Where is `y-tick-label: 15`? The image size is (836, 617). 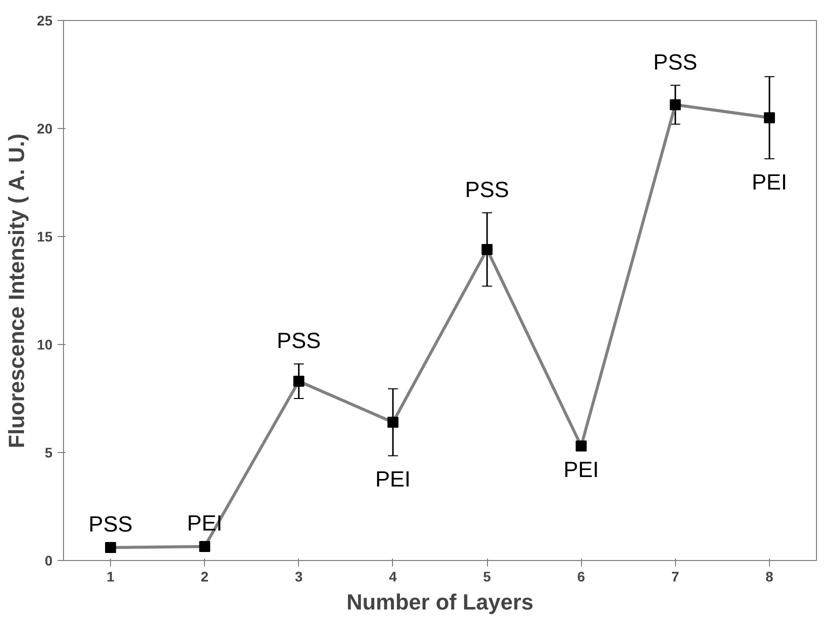
y-tick-label: 15 is located at coordinates (44, 236).